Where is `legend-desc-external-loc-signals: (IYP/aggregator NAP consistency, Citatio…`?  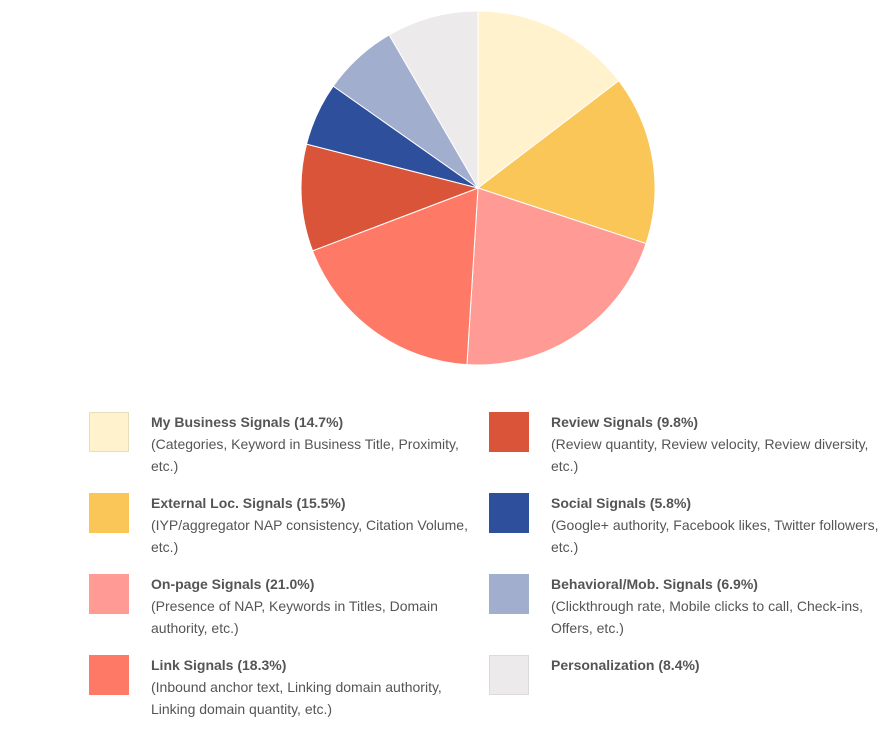 legend-desc-external-loc-signals: (IYP/aggregator NAP consistency, Citatio… is located at coordinates (309, 536).